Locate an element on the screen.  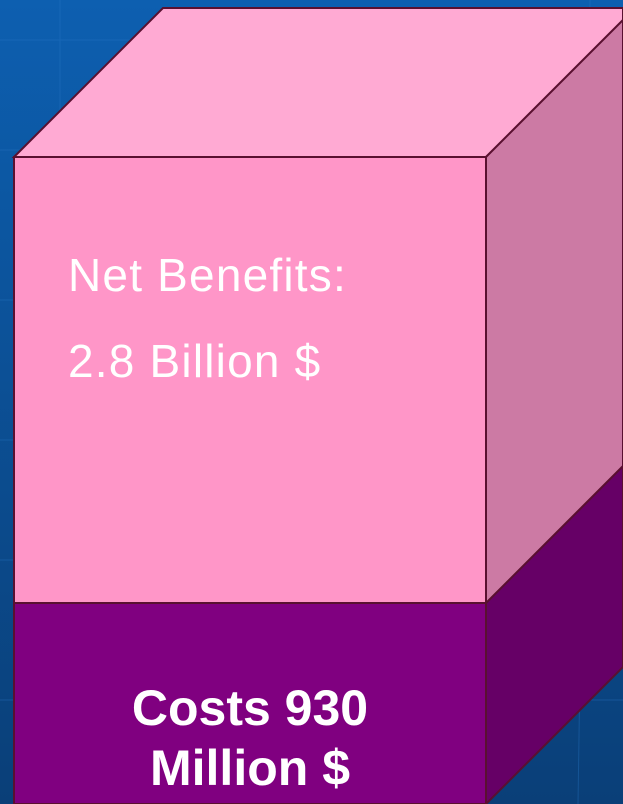
costs-label: Costs 930 Million $ is located at coordinates (250, 738).